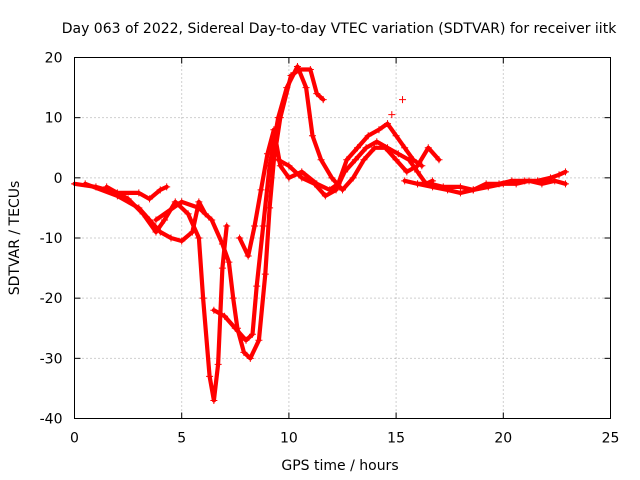 Image resolution: width=640 pixels, height=480 pixels. Describe the element at coordinates (54, 119) in the screenshot. I see `y-tick-label: 10` at that location.